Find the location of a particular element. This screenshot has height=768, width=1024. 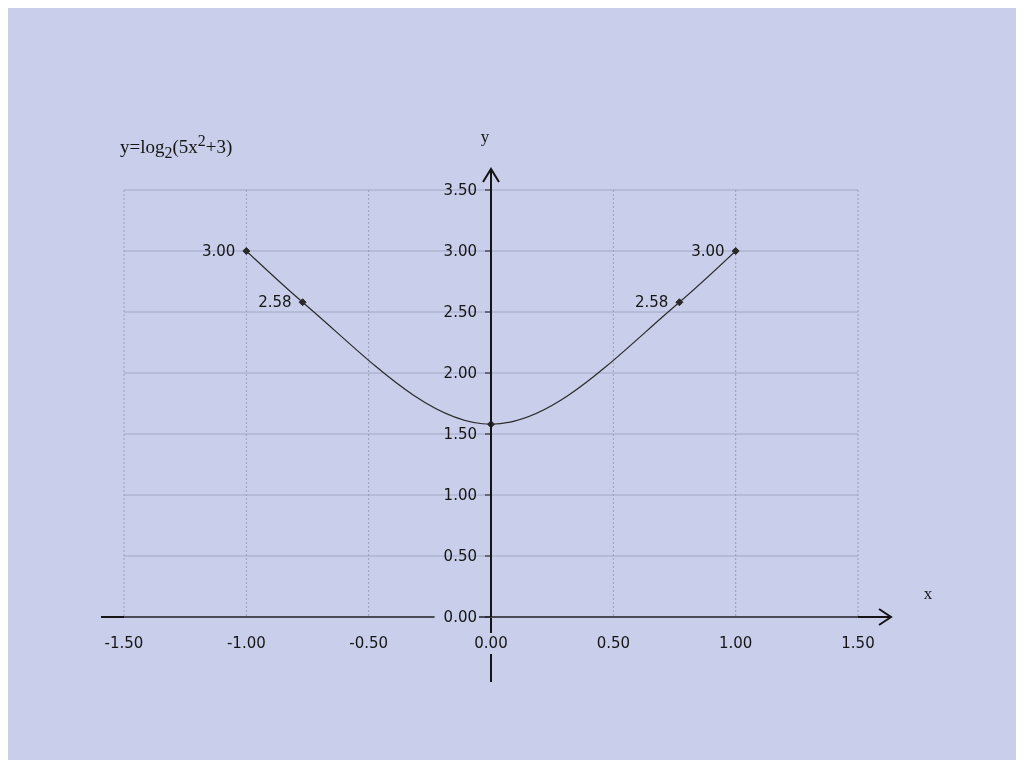

y-tick-label: 0.50 is located at coordinates (460, 556).